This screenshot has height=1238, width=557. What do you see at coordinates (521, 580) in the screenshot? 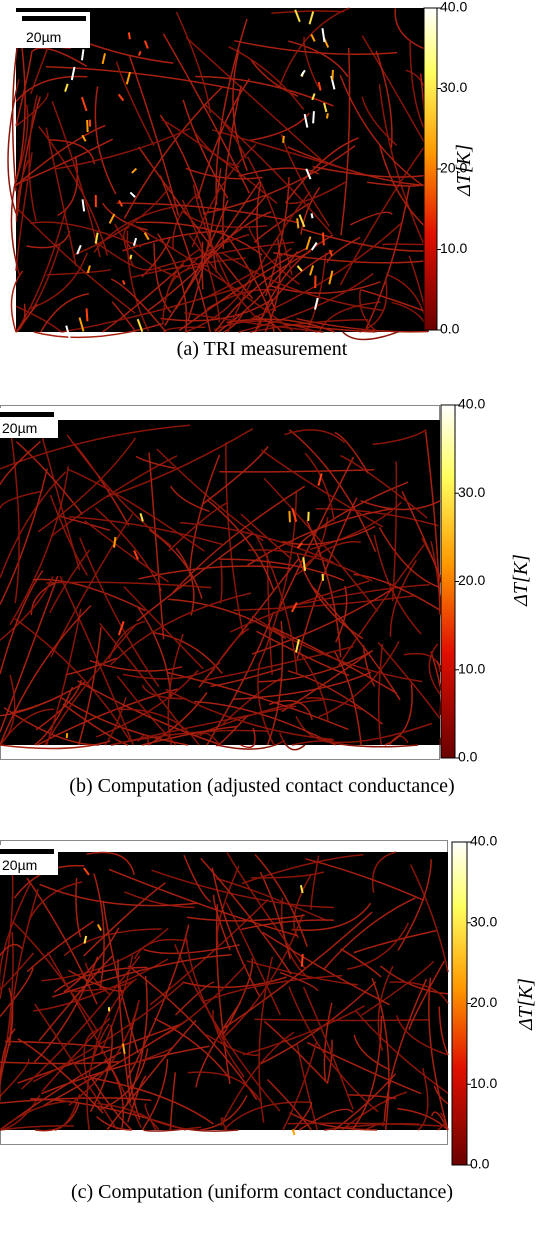
I see `colorbar-label: ΔT[K]` at bounding box center [521, 580].